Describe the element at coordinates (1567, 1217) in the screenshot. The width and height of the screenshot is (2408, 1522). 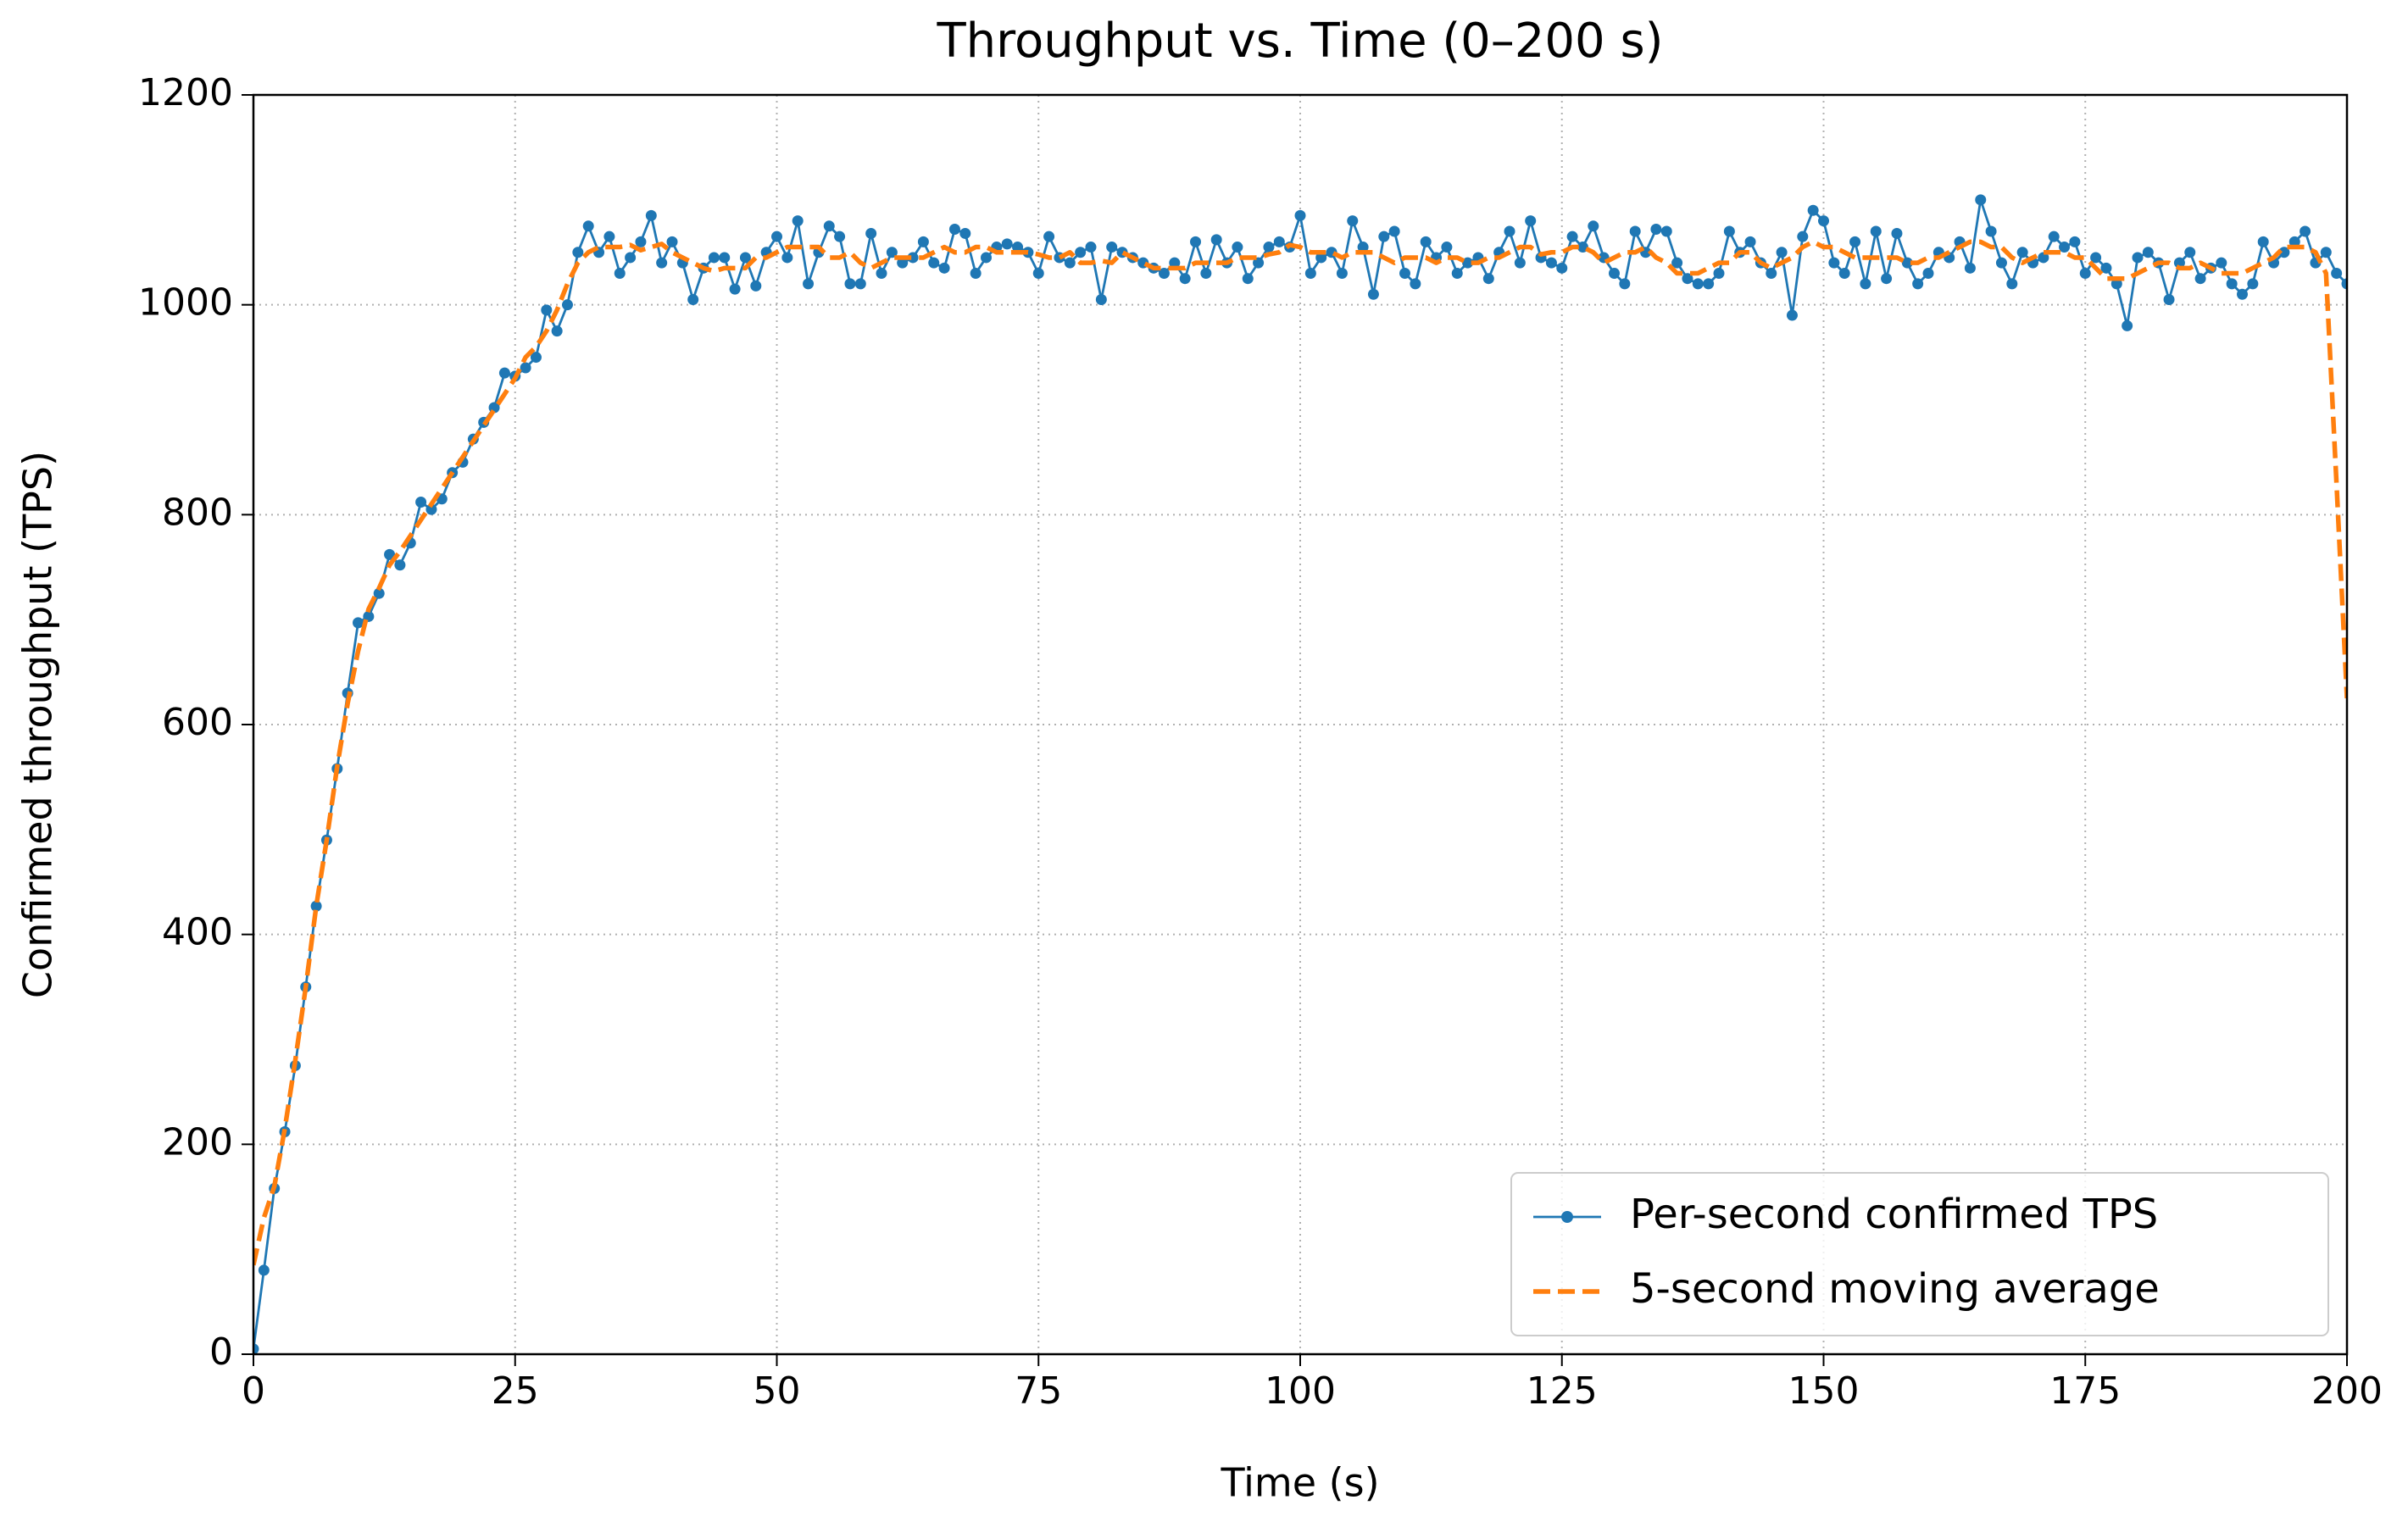
I see `legend-marker` at that location.